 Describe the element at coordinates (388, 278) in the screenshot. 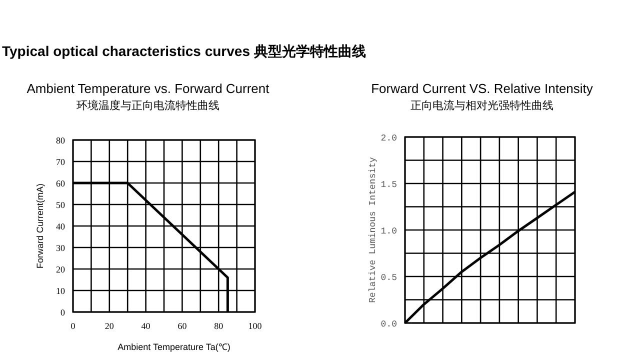

I see `y-tick-label: 0.5` at that location.